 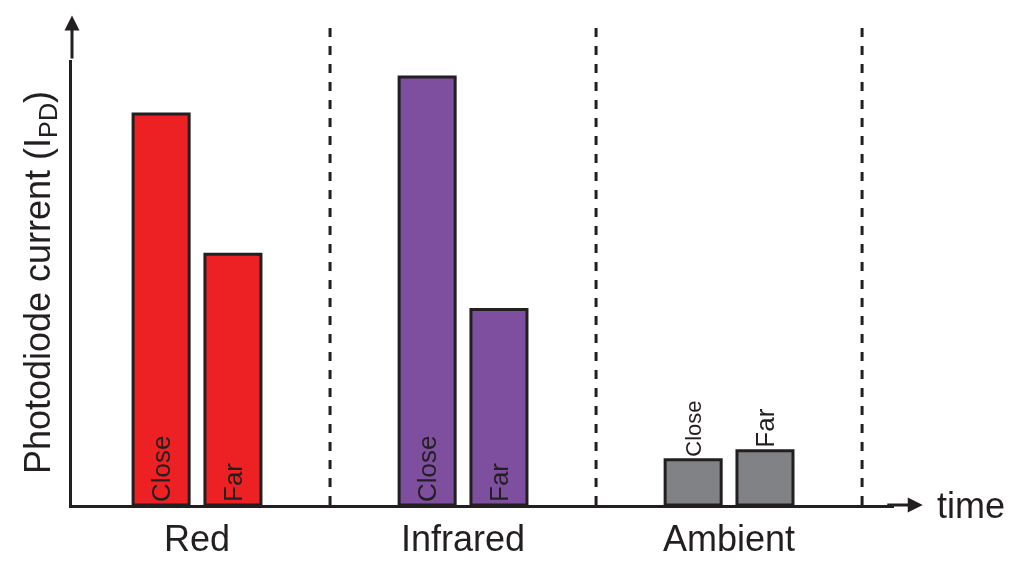 I want to click on x-axis-title: time, so click(x=971, y=505).